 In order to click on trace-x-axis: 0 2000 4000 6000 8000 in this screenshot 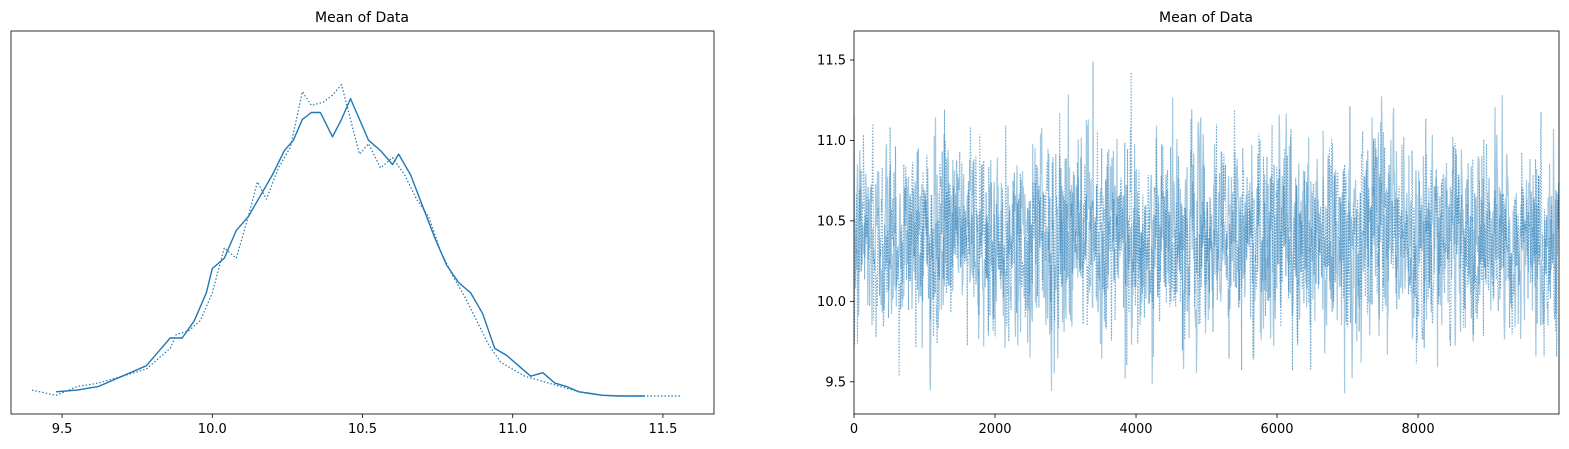, I will do `click(1142, 425)`.